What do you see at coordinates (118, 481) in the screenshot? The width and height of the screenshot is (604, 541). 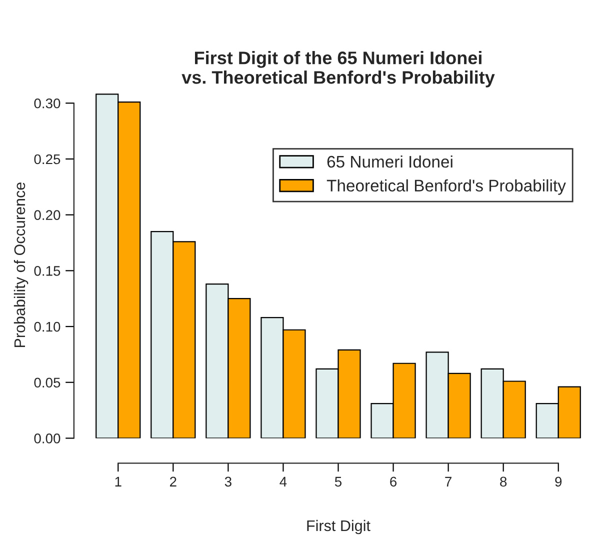 I see `x-tick-label: 1` at bounding box center [118, 481].